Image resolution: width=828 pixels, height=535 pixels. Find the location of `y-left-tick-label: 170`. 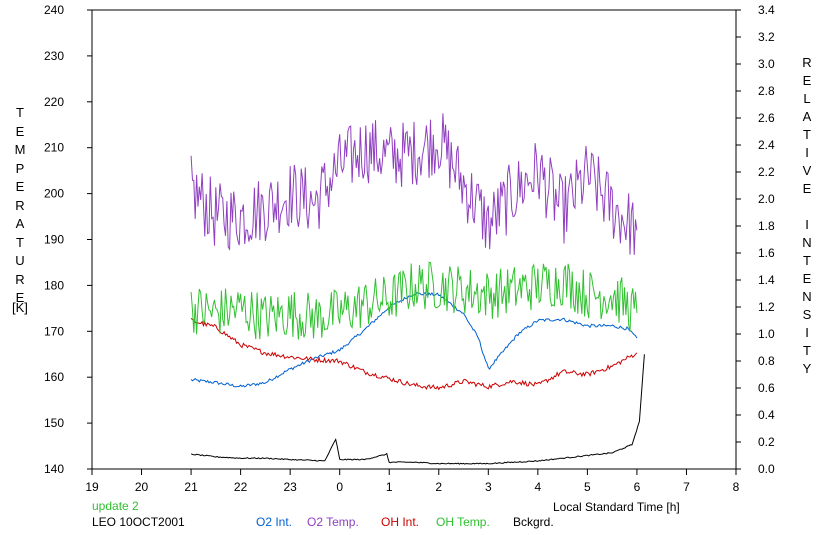

y-left-tick-label: 170 is located at coordinates (54, 331).